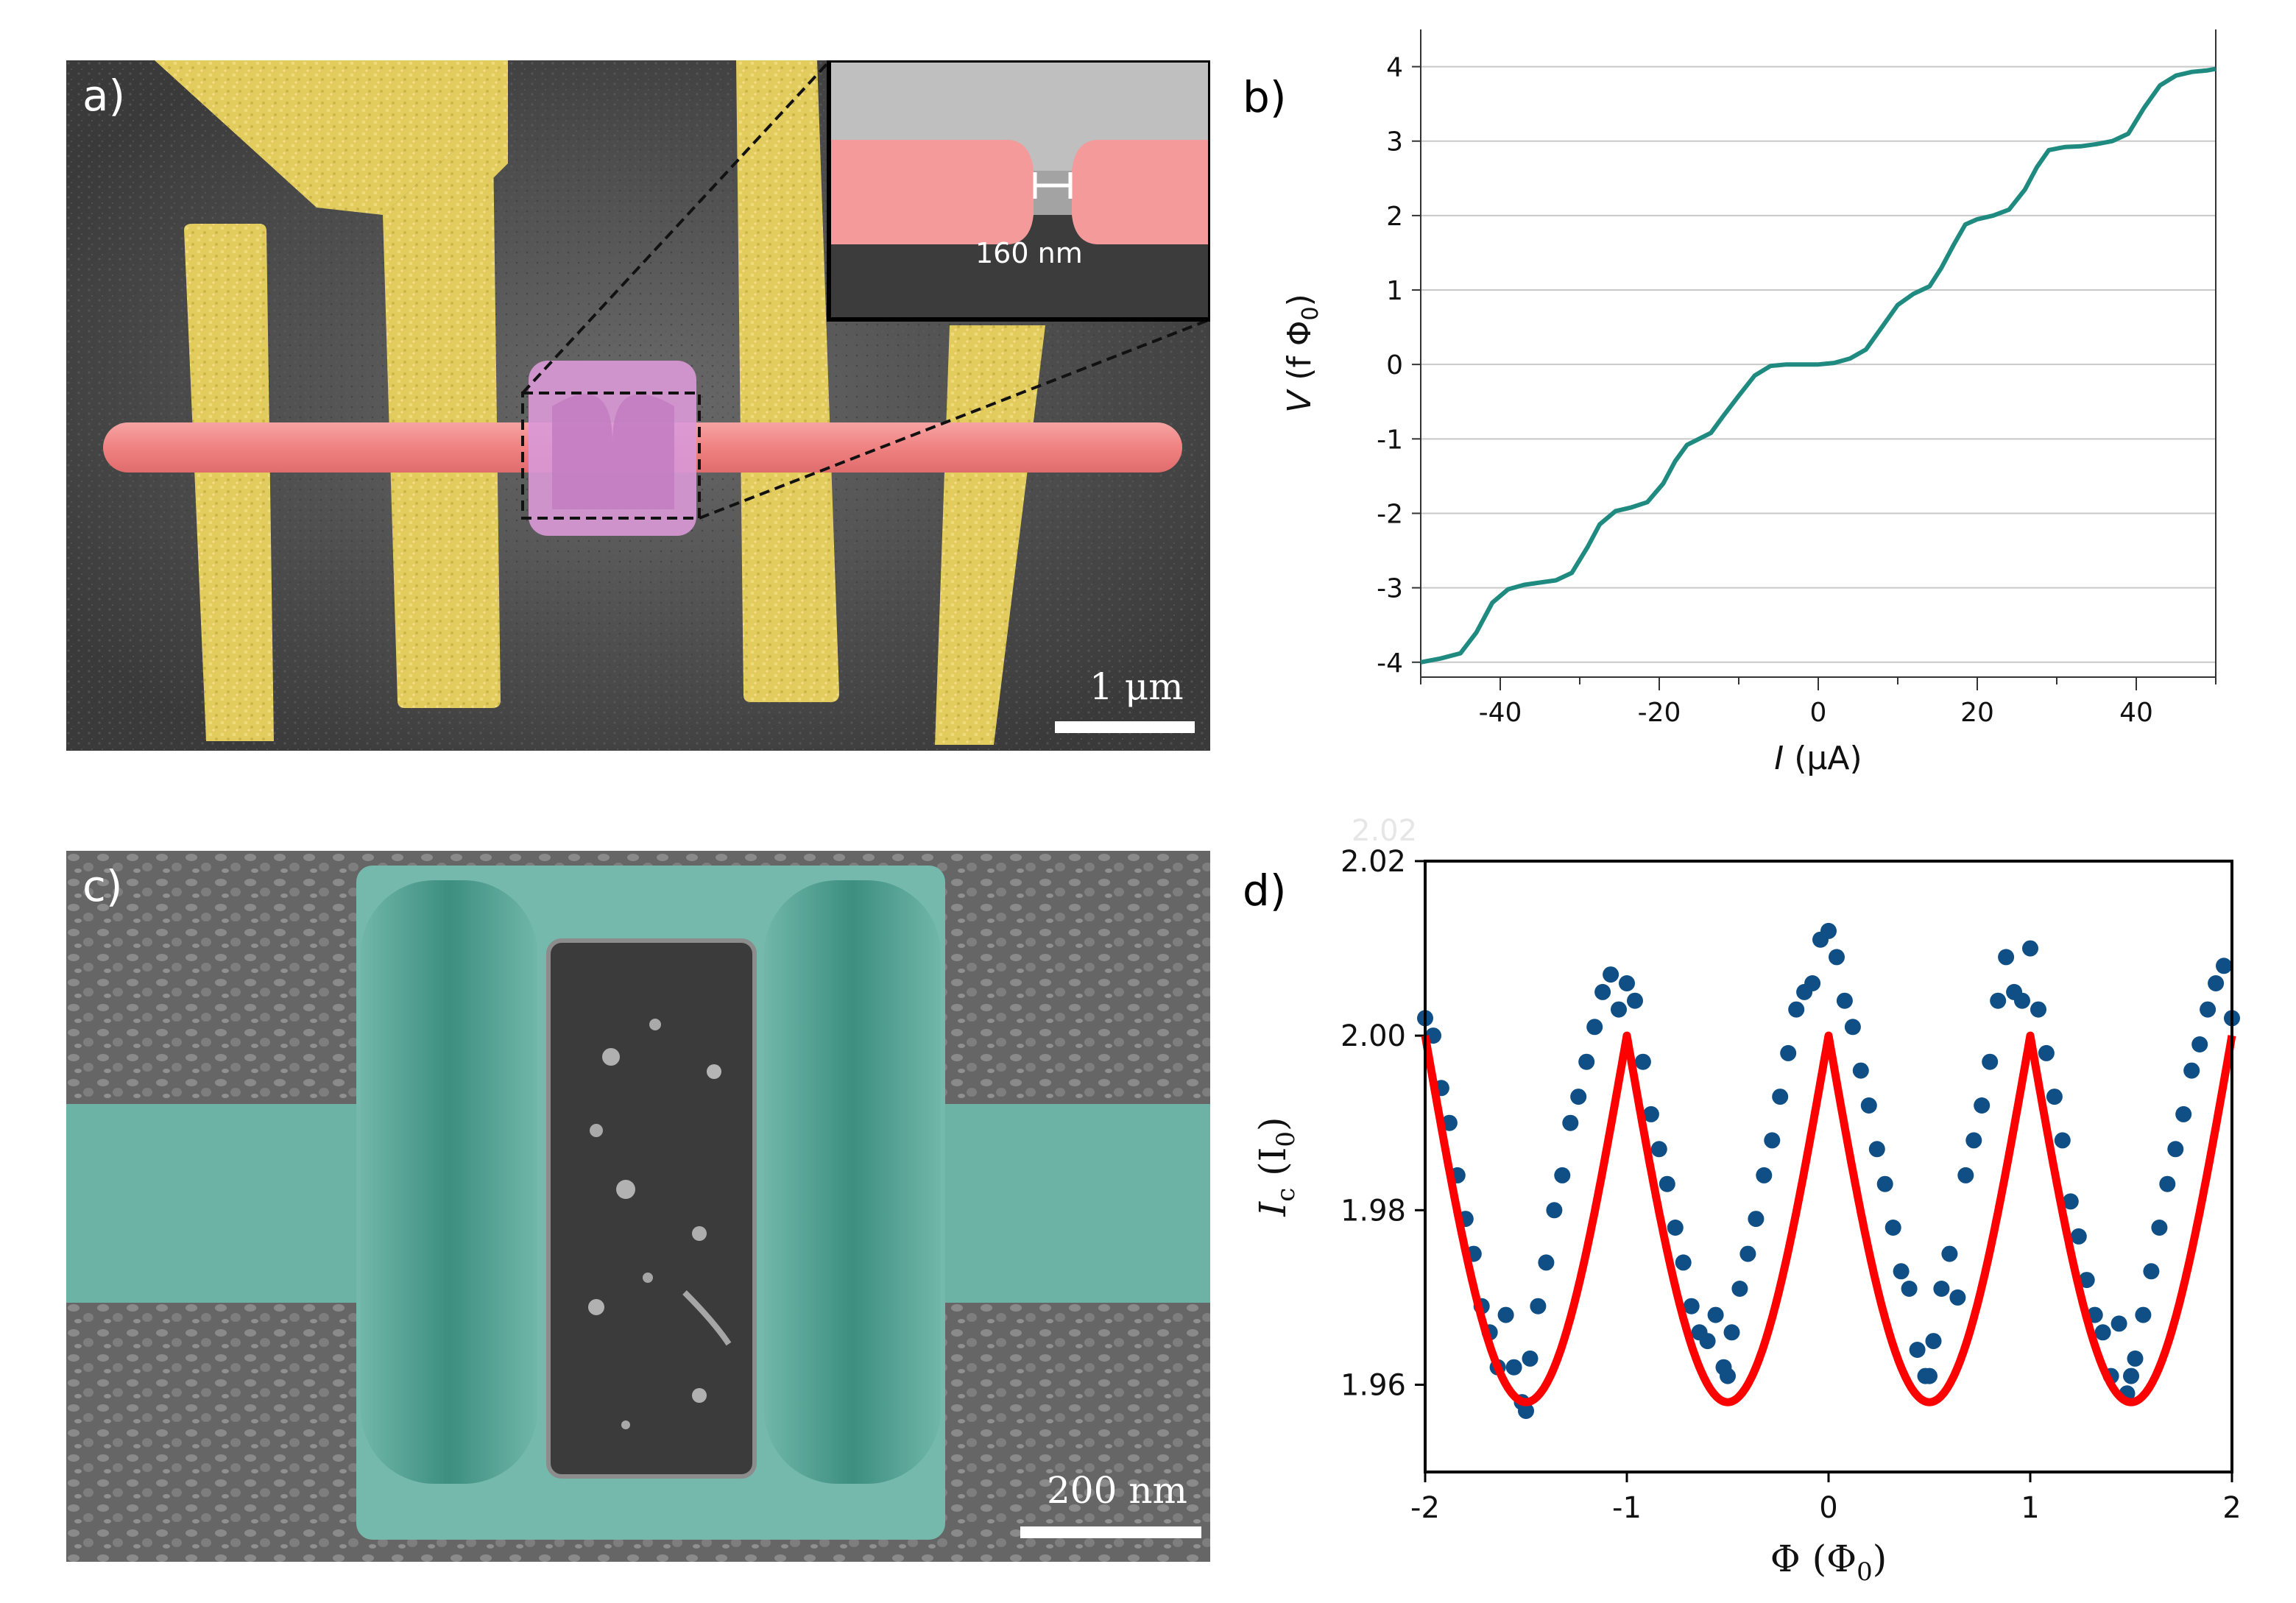 This screenshot has height=1603, width=2296. What do you see at coordinates (1395, 291) in the screenshot?
I see `chart-b-ytick-label: 1` at bounding box center [1395, 291].